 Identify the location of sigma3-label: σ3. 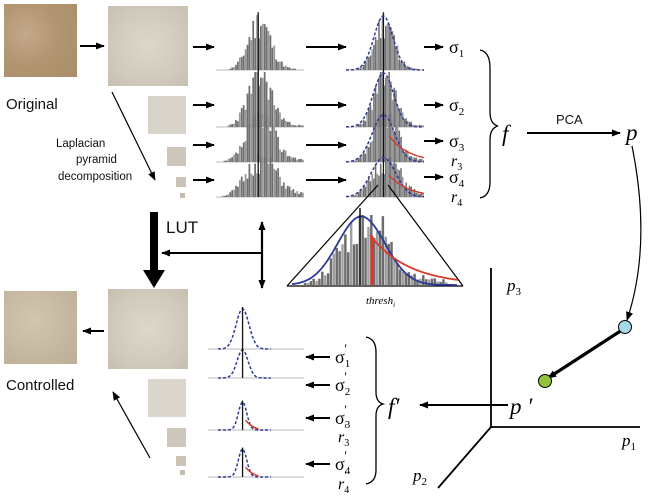
(457, 142).